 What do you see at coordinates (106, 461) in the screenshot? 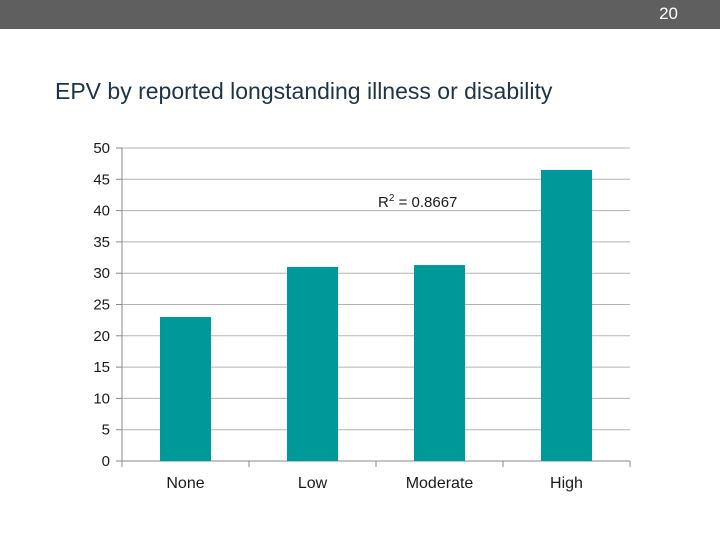
I see `y-tick-label: 0` at bounding box center [106, 461].